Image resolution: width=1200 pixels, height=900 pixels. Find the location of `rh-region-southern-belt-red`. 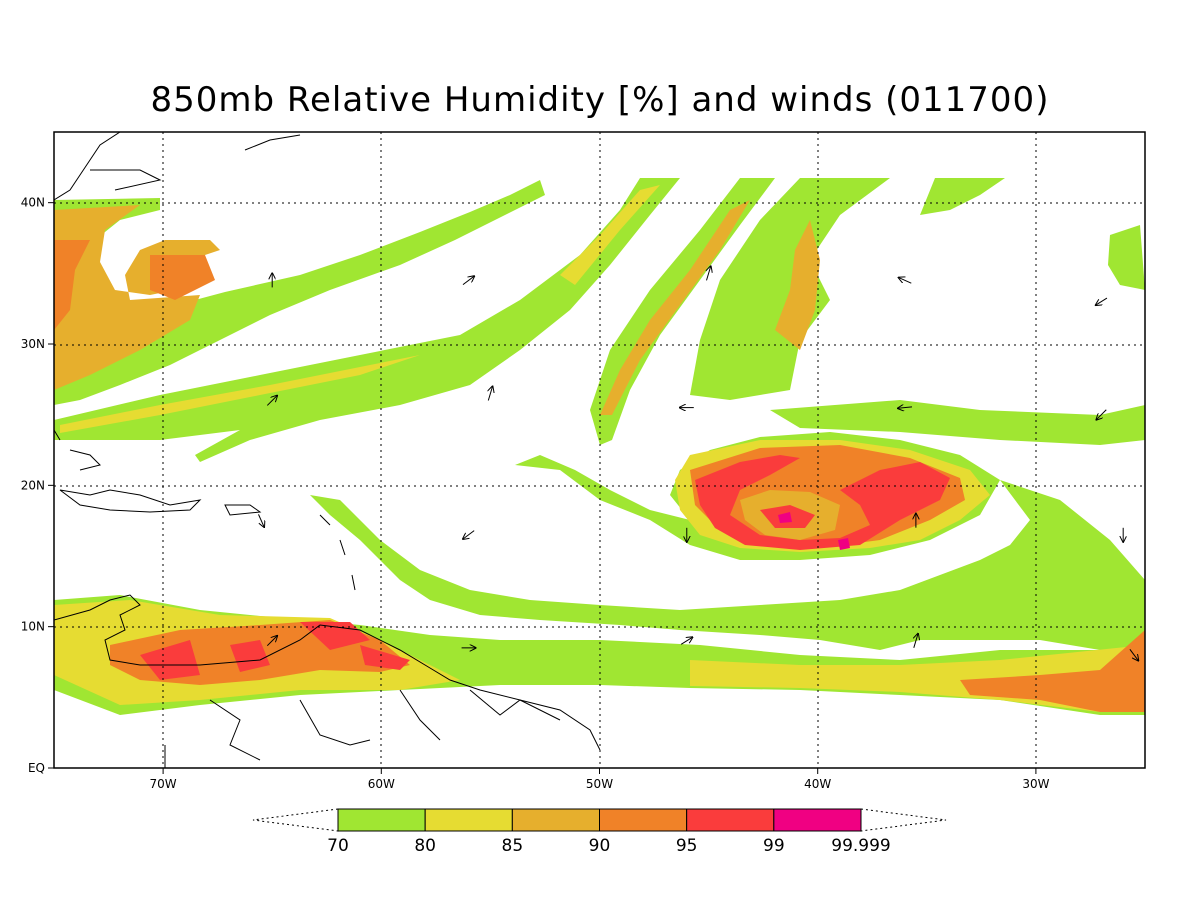

rh-region-southern-belt-red is located at coordinates (275, 651).